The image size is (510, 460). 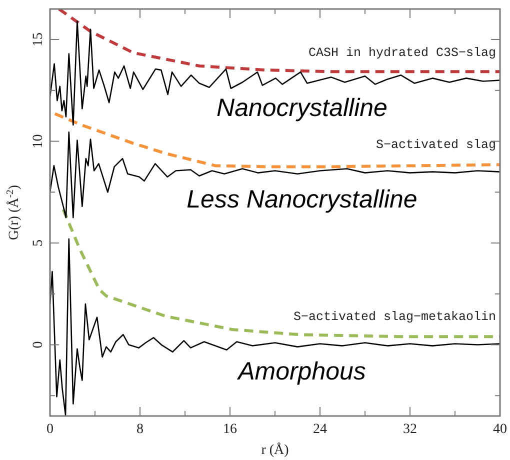 What do you see at coordinates (279, 41) in the screenshot?
I see `line-series` at bounding box center [279, 41].